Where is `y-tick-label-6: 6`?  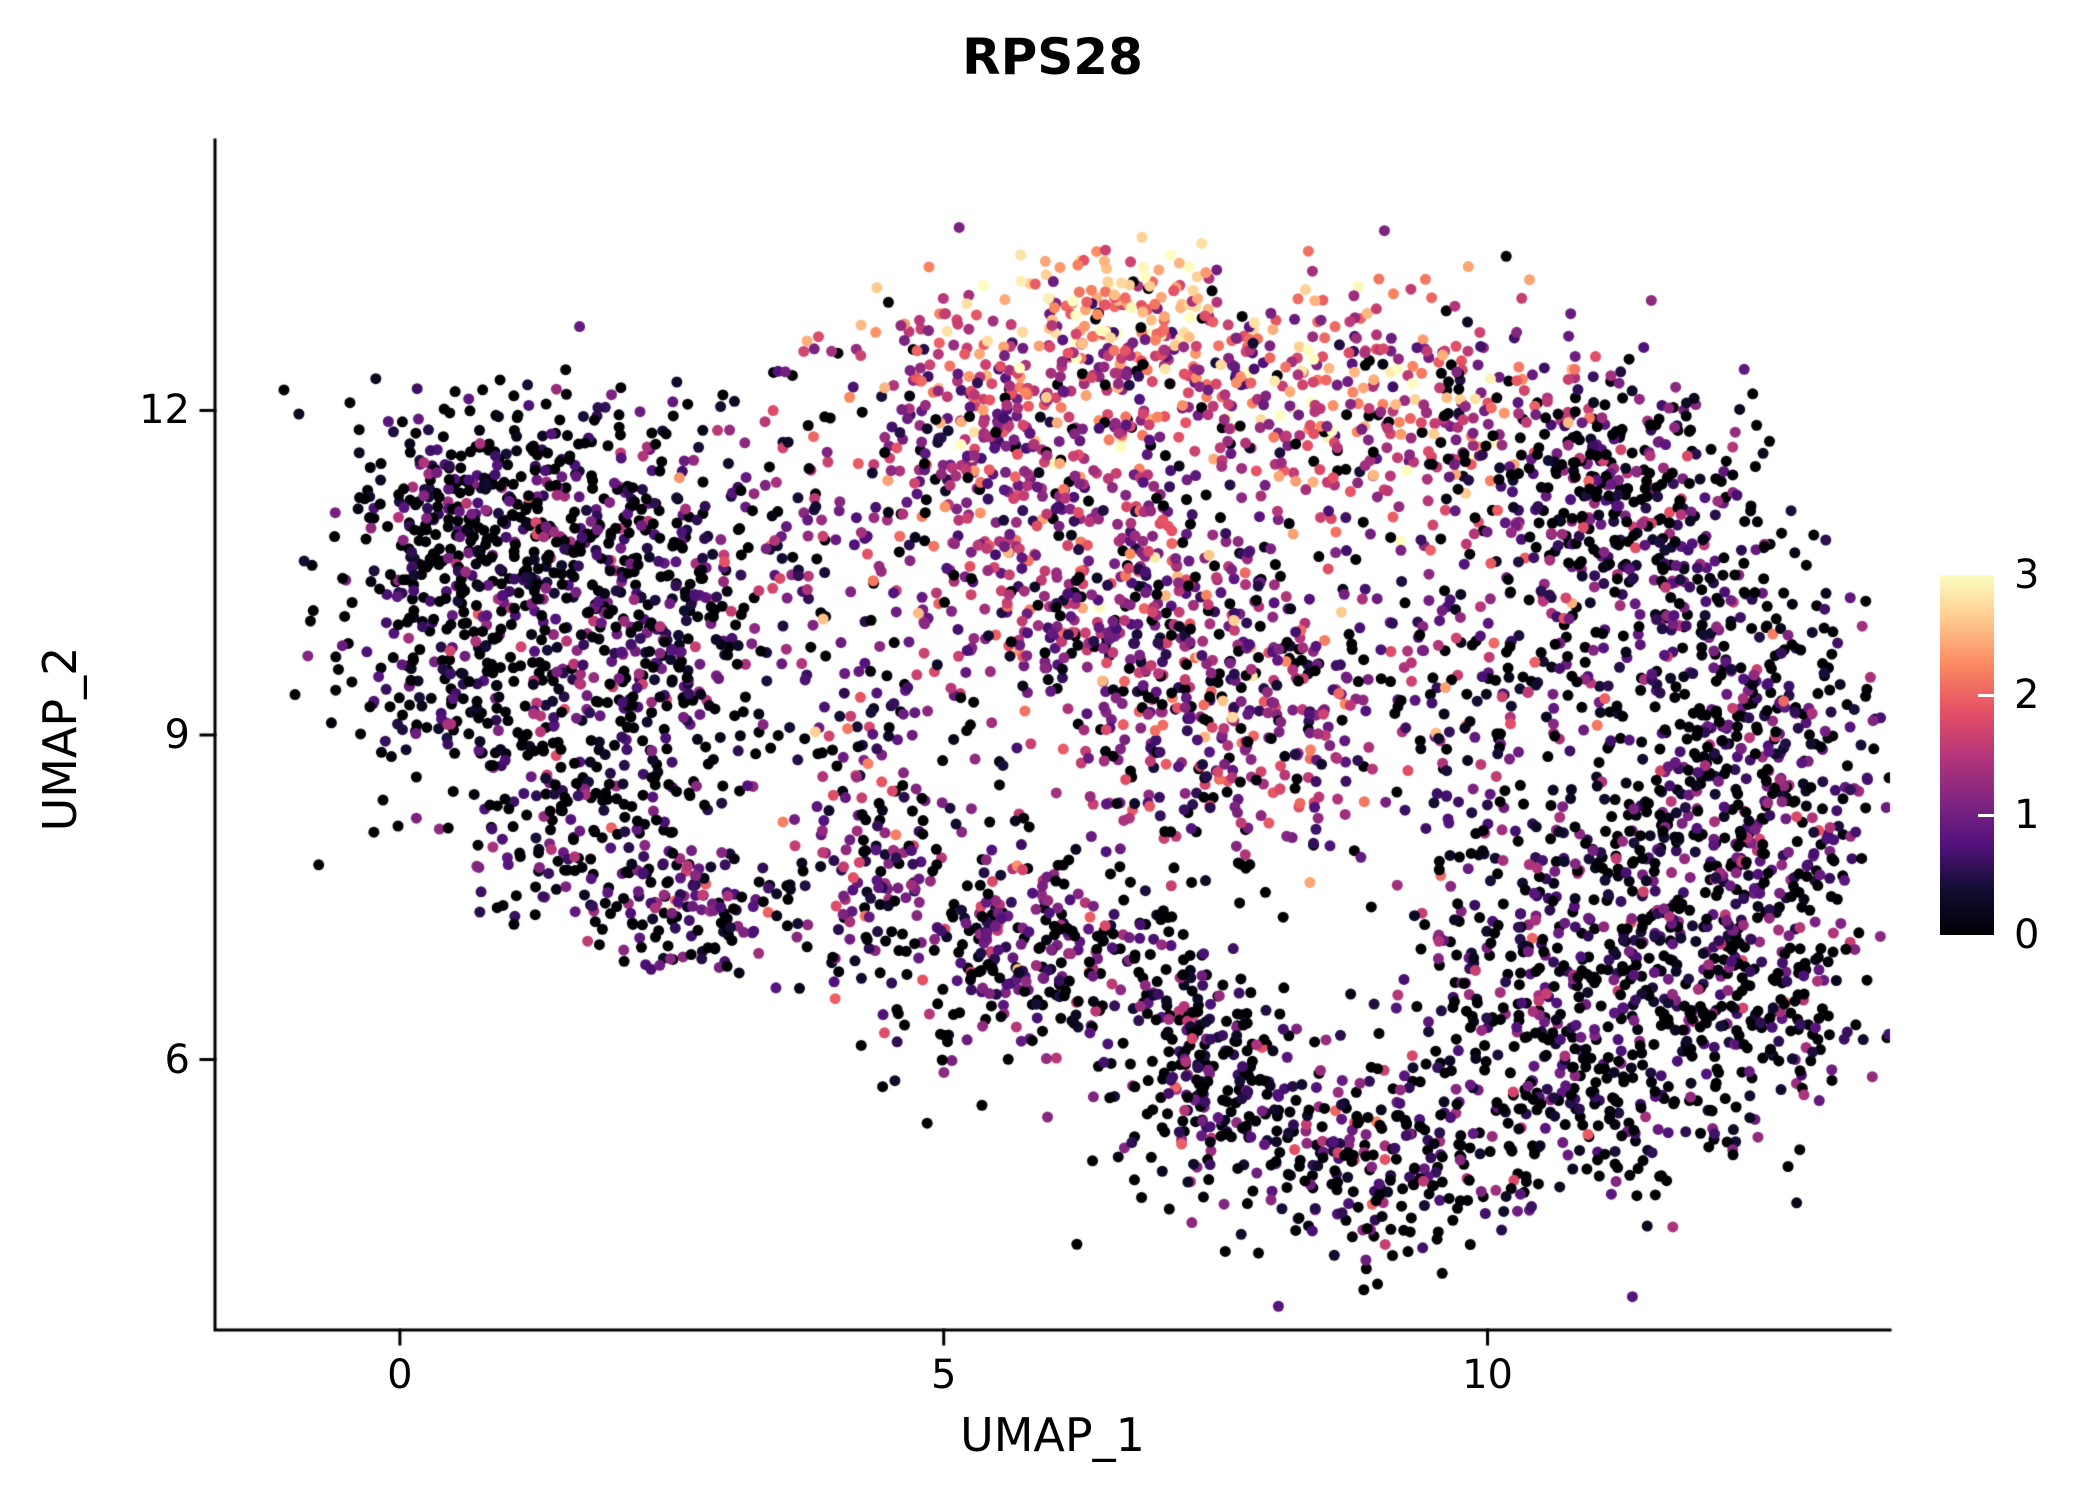
y-tick-label-6: 6 is located at coordinates (177, 1059).